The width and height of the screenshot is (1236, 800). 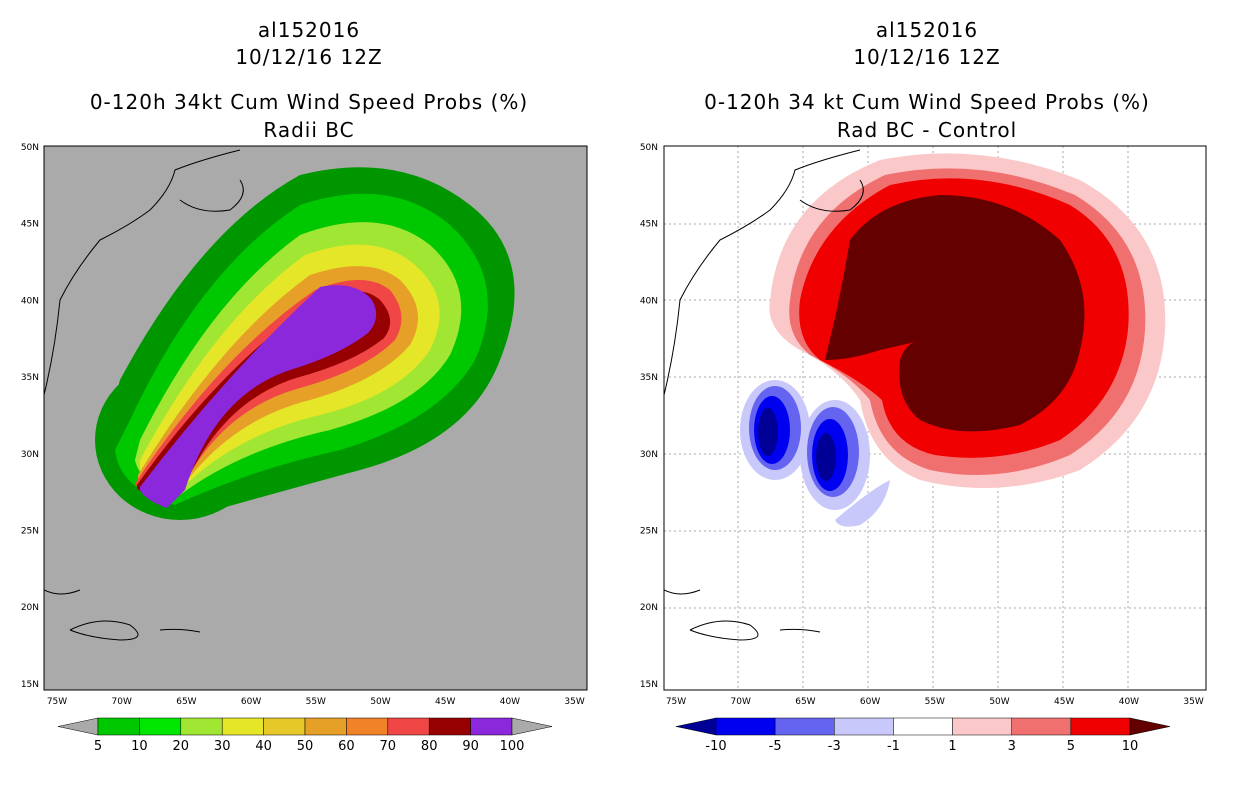 What do you see at coordinates (649, 225) in the screenshot?
I see `right-lat-label-45N: 45N` at bounding box center [649, 225].